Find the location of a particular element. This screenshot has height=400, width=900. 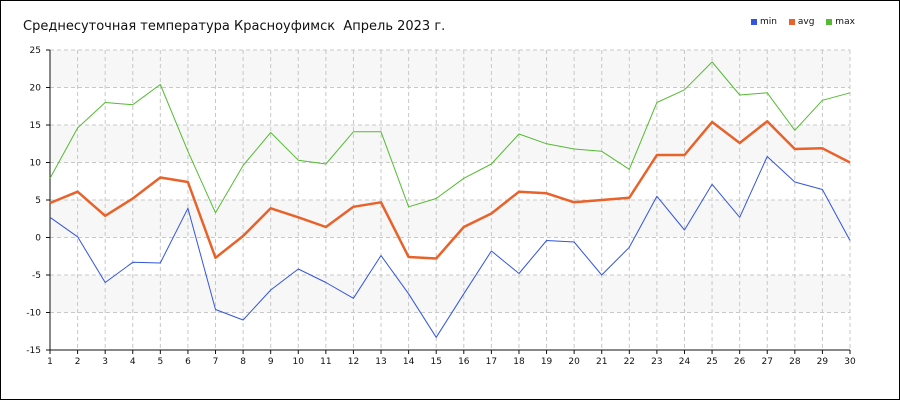

x-tick-label: 21 is located at coordinates (601, 362).